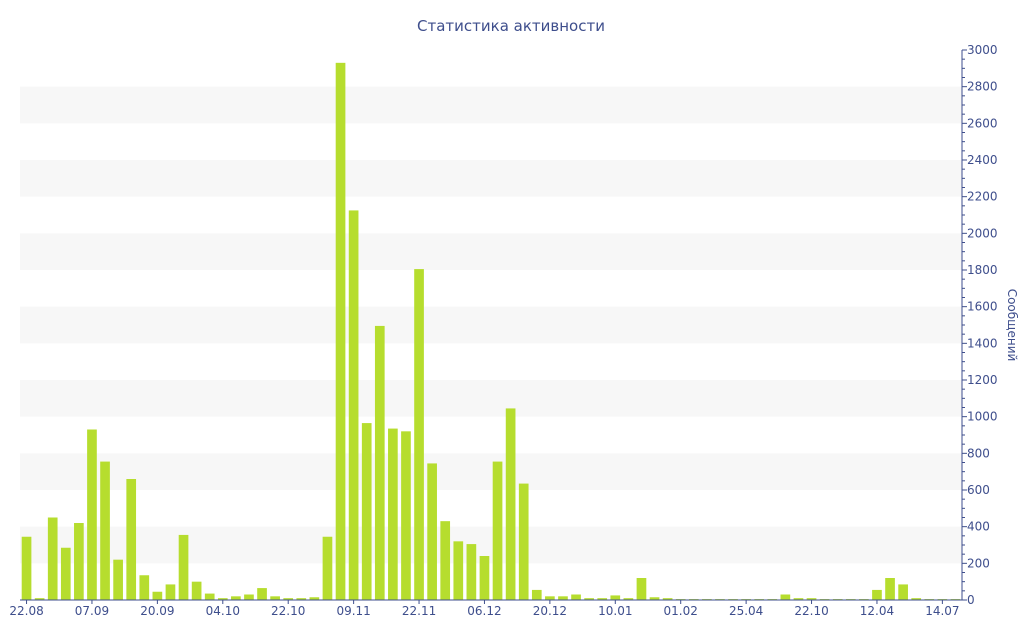 This screenshot has width=1024, height=640. I want to click on x-tick-label: 22.11, so click(419, 611).